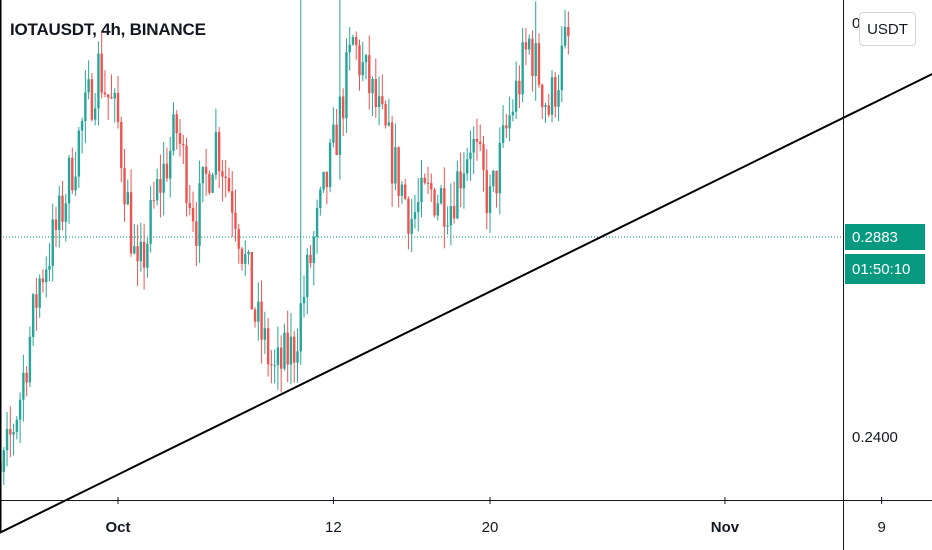 Image resolution: width=932 pixels, height=550 pixels. I want to click on time-tick-label: 12, so click(333, 527).